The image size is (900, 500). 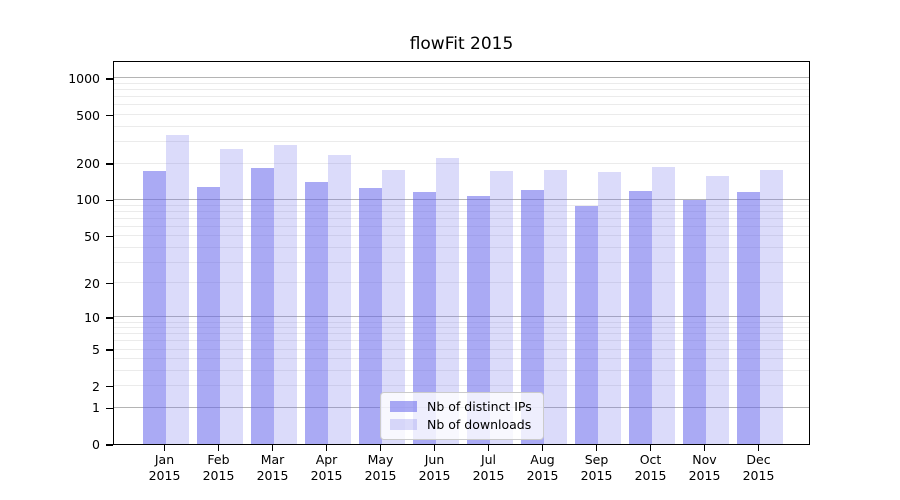 I want to click on bar-distinct-ips-jun, so click(x=424, y=317).